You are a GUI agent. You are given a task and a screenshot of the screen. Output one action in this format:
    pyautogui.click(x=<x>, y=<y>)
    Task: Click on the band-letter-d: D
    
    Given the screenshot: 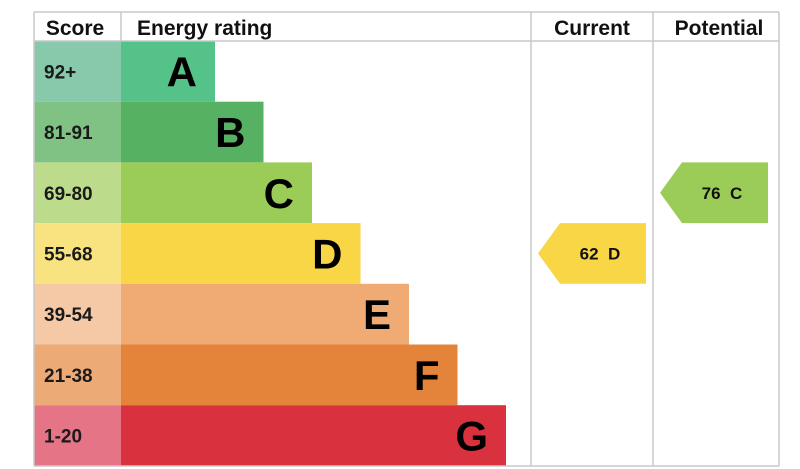 What is the action you would take?
    pyautogui.click(x=327, y=253)
    